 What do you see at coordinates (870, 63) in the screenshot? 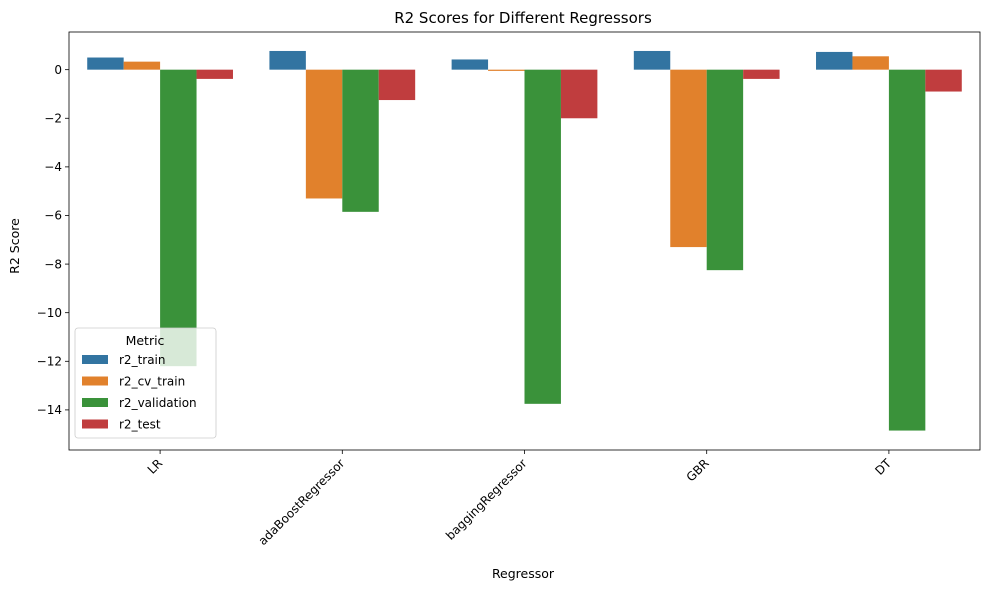
I see `bar-r2_cv_train-DT` at bounding box center [870, 63].